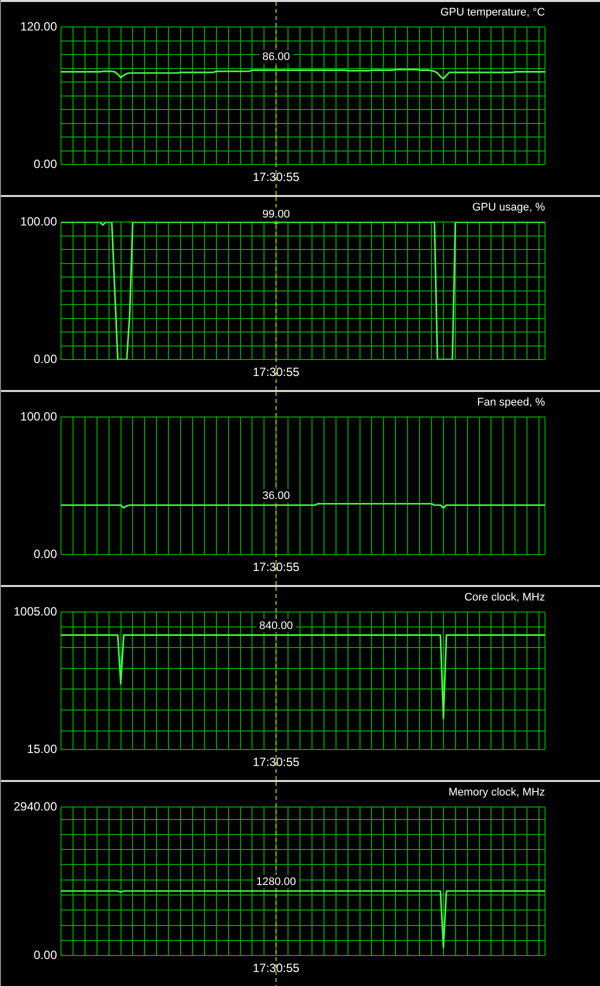 The image size is (600, 986). What do you see at coordinates (36, 807) in the screenshot?
I see `y-tick-label: 2940.00` at bounding box center [36, 807].